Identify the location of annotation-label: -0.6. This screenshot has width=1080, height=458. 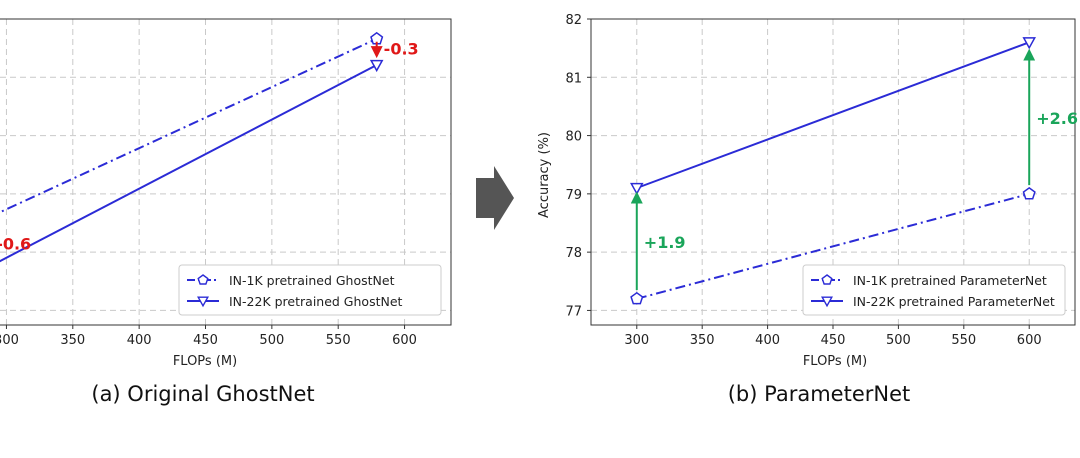
(15, 244).